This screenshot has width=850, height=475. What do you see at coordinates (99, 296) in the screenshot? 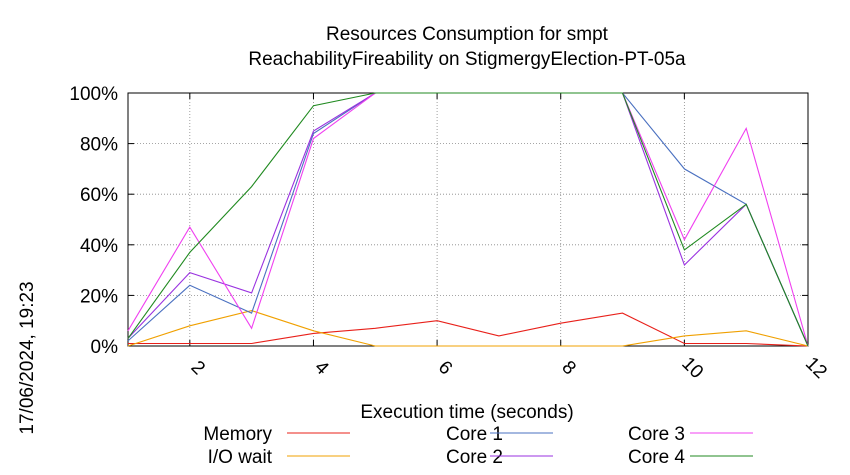
I see `y-tick-label: 20%` at bounding box center [99, 296].